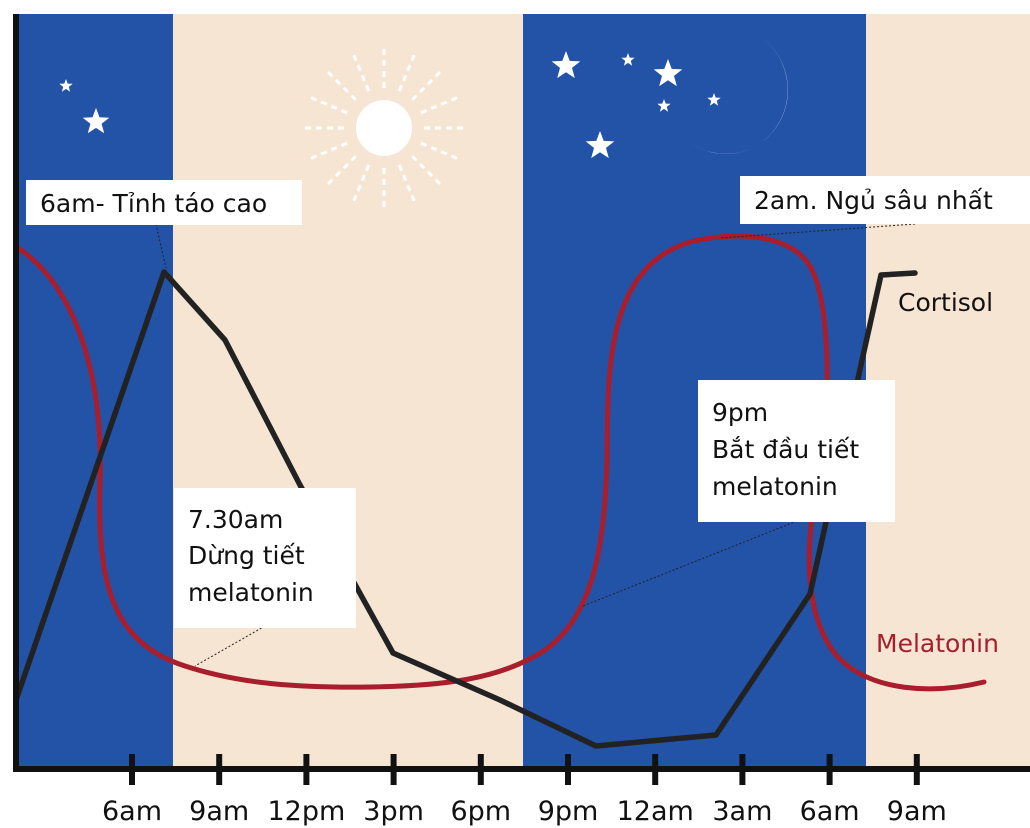  Describe the element at coordinates (568, 811) in the screenshot. I see `x-tick-label: 9pm` at that location.